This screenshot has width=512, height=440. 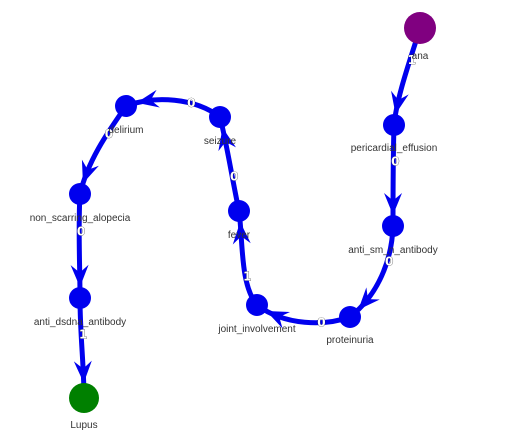 What do you see at coordinates (126, 106) in the screenshot?
I see `node-delirium` at bounding box center [126, 106].